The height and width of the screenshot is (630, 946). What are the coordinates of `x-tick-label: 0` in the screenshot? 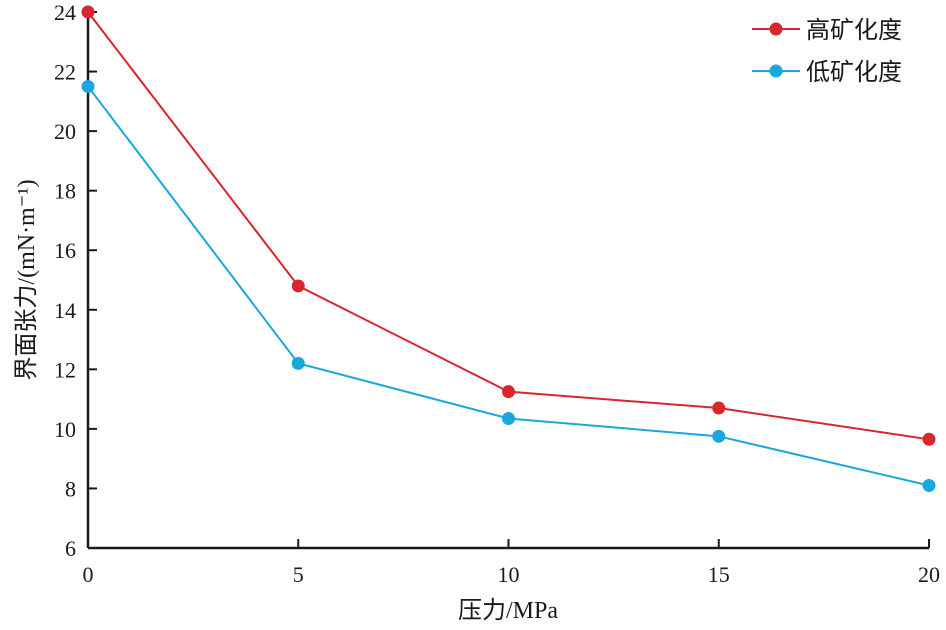 It's located at (88, 574).